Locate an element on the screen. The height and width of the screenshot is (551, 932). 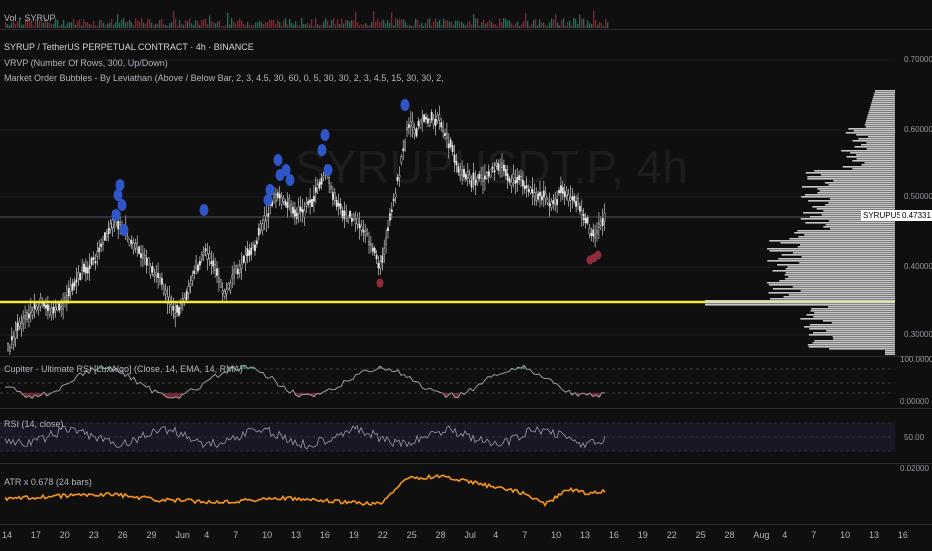
atr-pane: ATR x 0.678 (24 bars) 0.02000 is located at coordinates (466, 493).